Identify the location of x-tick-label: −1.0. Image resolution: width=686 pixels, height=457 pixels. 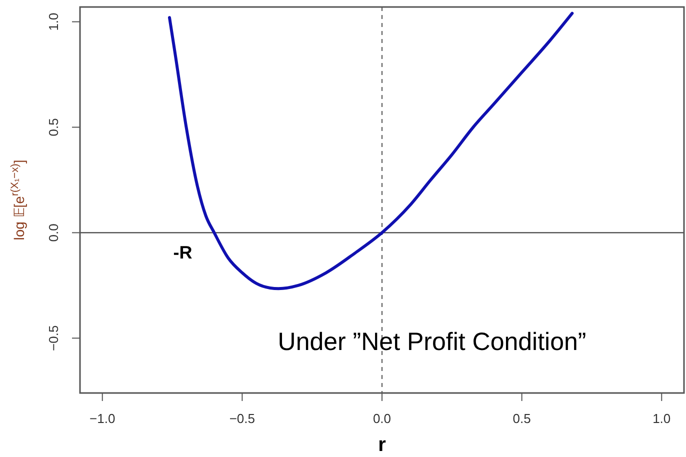
(103, 418).